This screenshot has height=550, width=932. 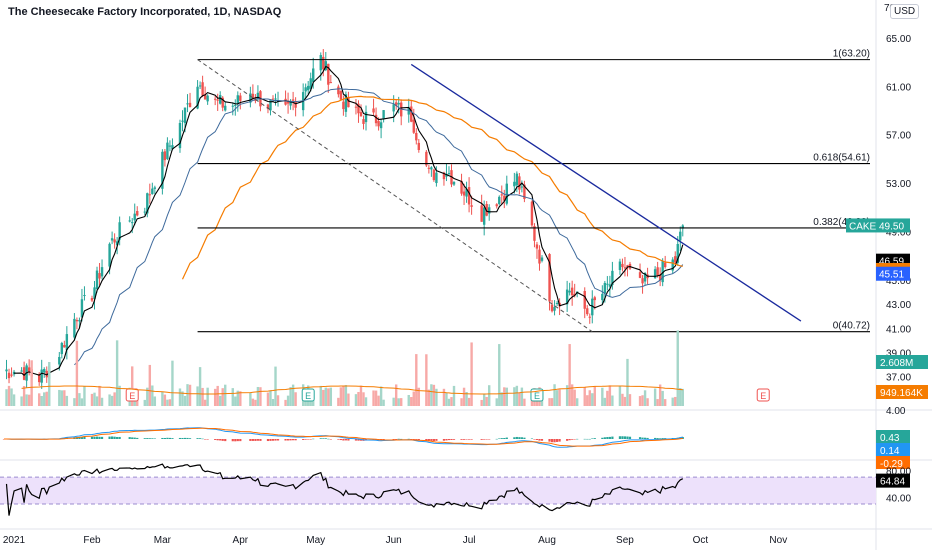 What do you see at coordinates (344, 489) in the screenshot?
I see `rsi-line` at bounding box center [344, 489].